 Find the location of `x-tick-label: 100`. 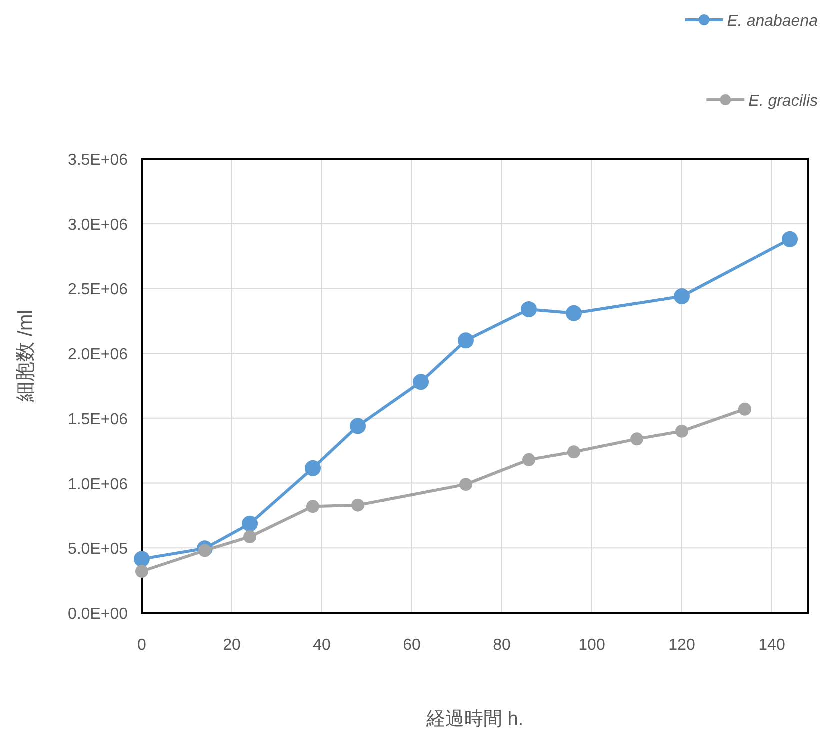

x-tick-label: 100 is located at coordinates (592, 645).